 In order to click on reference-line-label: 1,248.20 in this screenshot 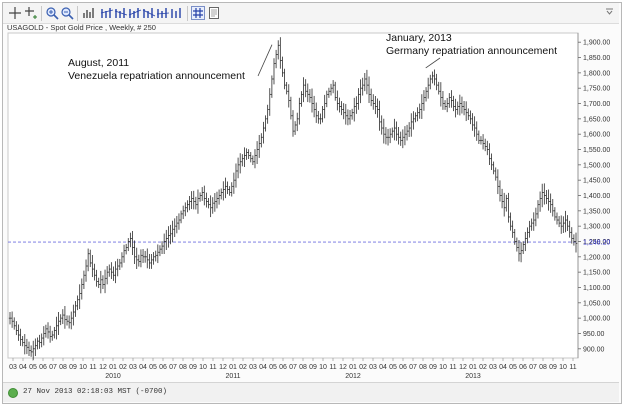, I will do `click(596, 243)`.